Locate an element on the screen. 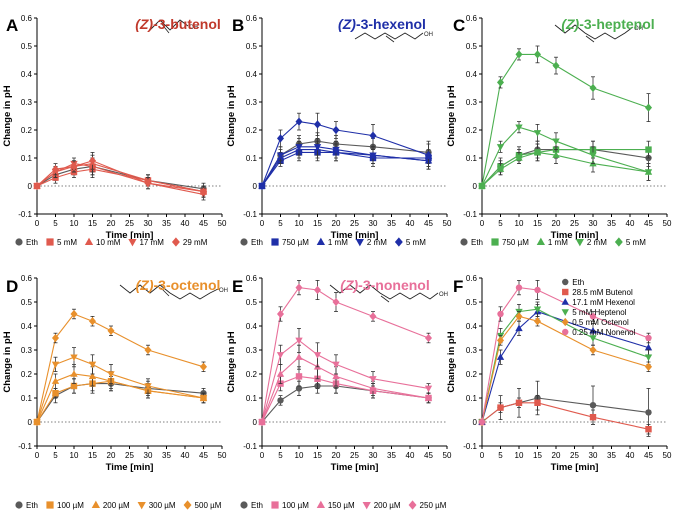 Image resolution: width=690 pixels, height=528 pixels. legend-item: 5 mM is located at coordinates (410, 242).